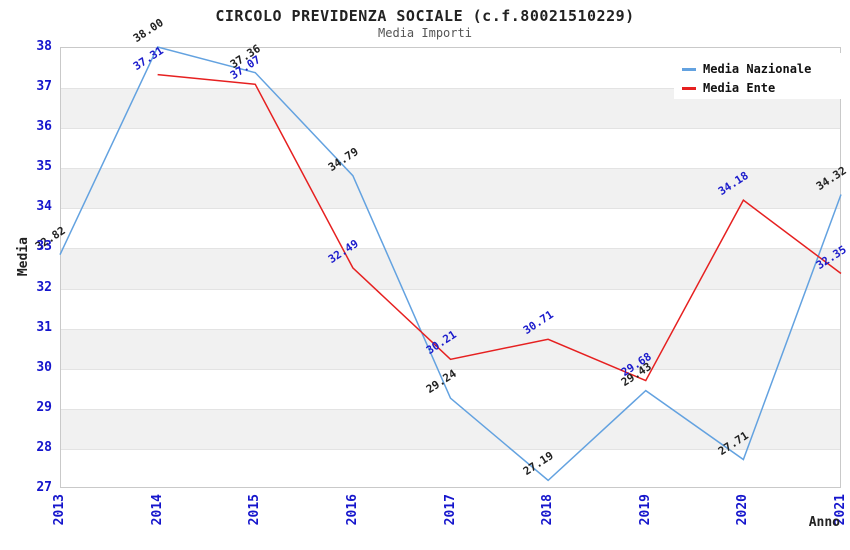  What do you see at coordinates (44, 247) in the screenshot?
I see `y-tick-label: 33` at bounding box center [44, 247].